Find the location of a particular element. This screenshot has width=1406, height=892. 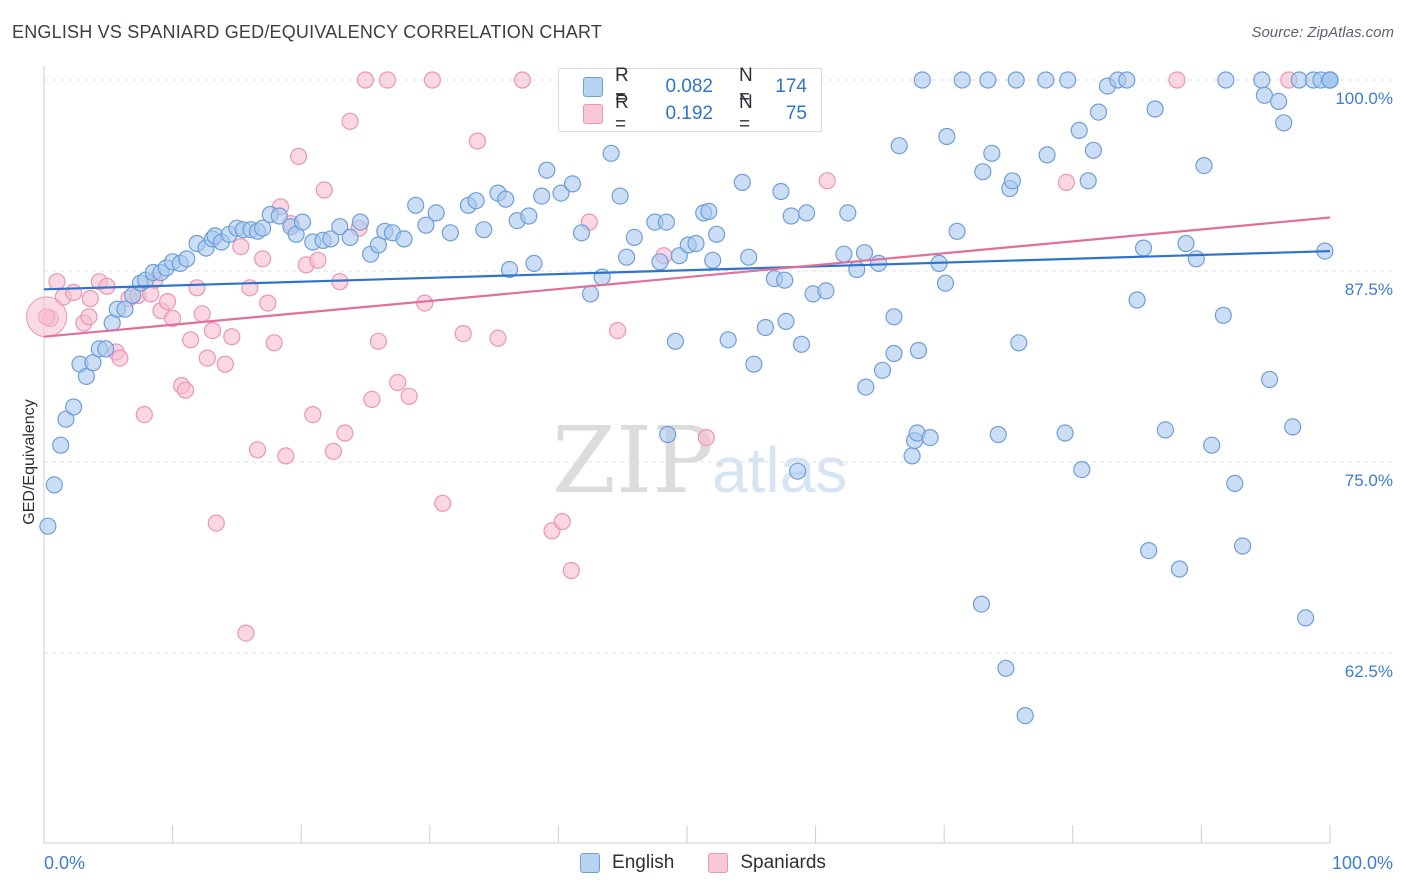

y-tick-label: 75.0% is located at coordinates (1369, 480).